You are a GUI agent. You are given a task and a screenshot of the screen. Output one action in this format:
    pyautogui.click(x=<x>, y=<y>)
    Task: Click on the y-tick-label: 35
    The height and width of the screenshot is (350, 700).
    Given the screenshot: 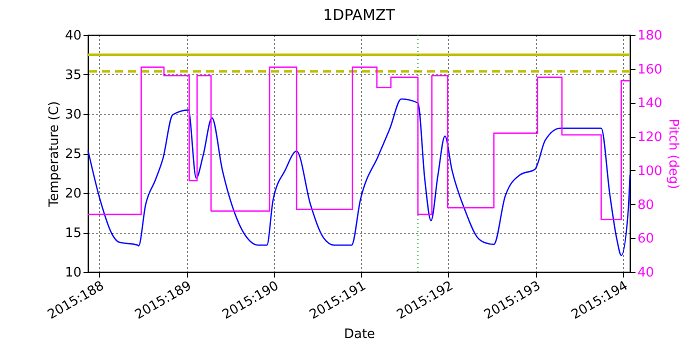 What is the action you would take?
    pyautogui.click(x=73, y=75)
    